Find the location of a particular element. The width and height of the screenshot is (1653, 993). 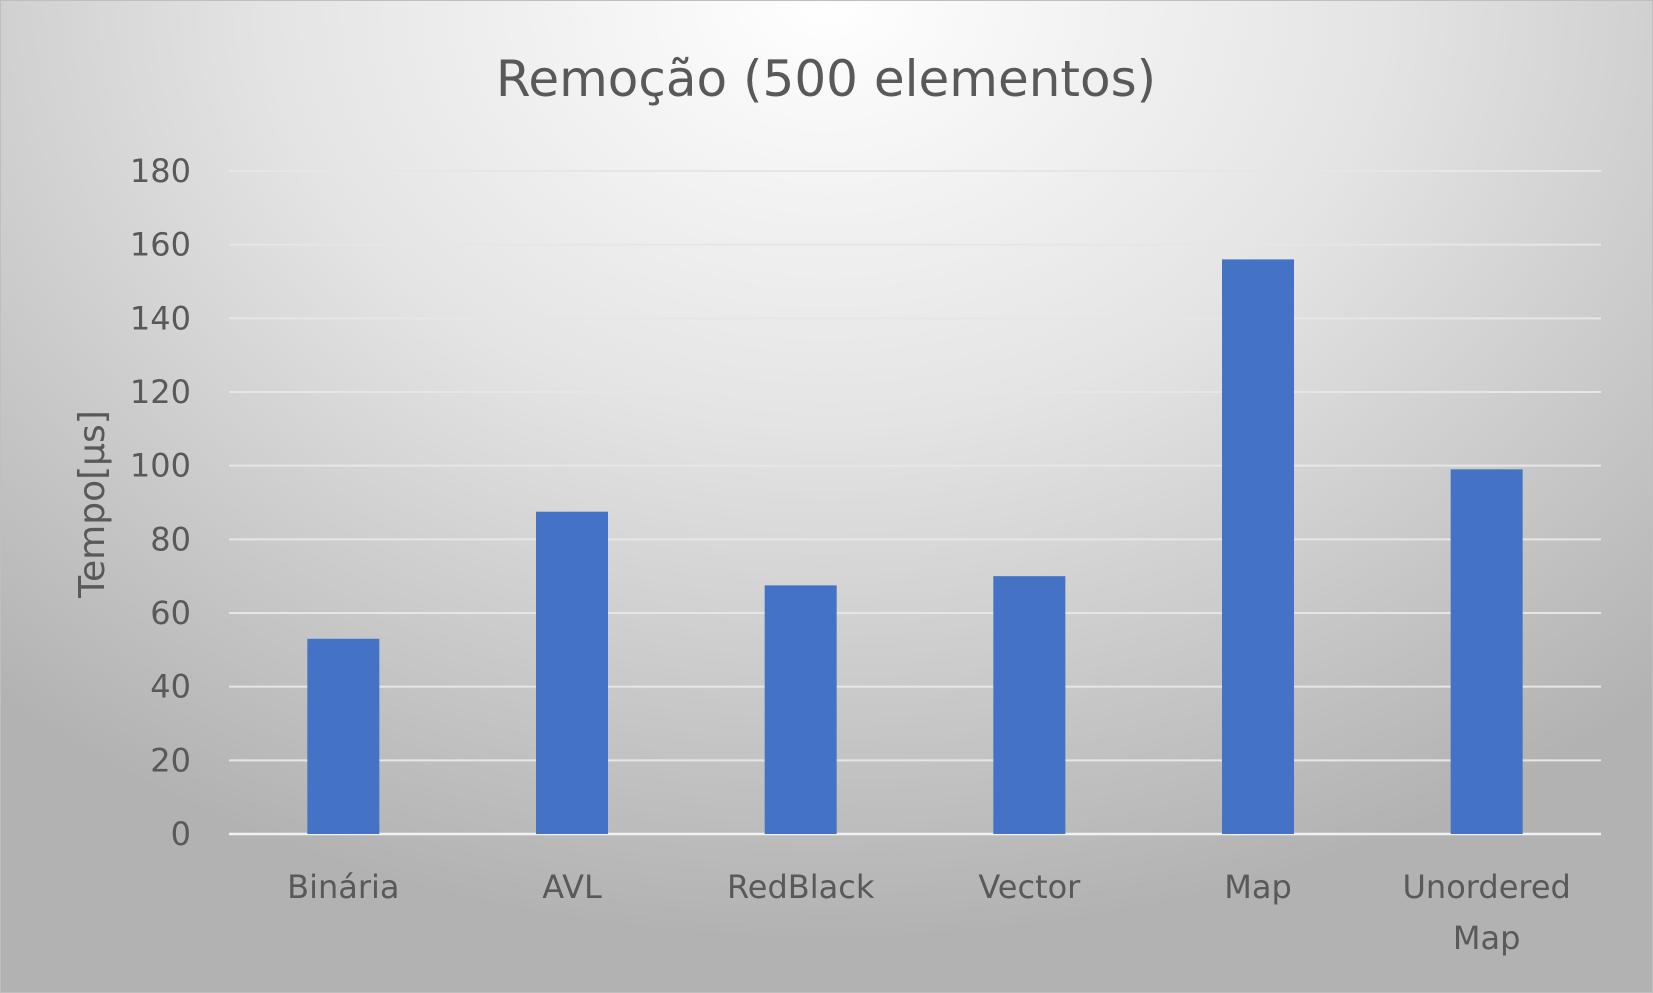

y-axis-ticks: 0 20 40 60 80 100 120 140 160 180 is located at coordinates (160, 502).